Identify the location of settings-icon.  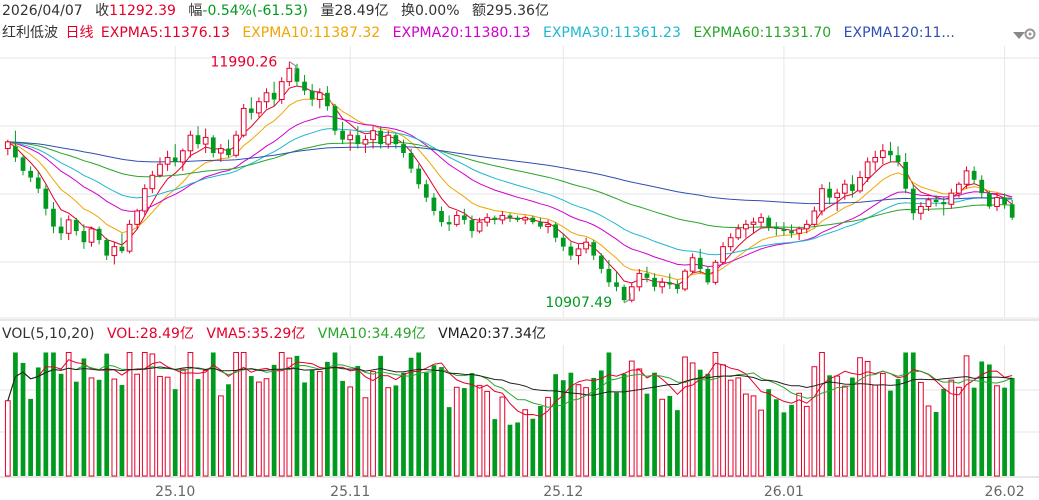
(1030, 34).